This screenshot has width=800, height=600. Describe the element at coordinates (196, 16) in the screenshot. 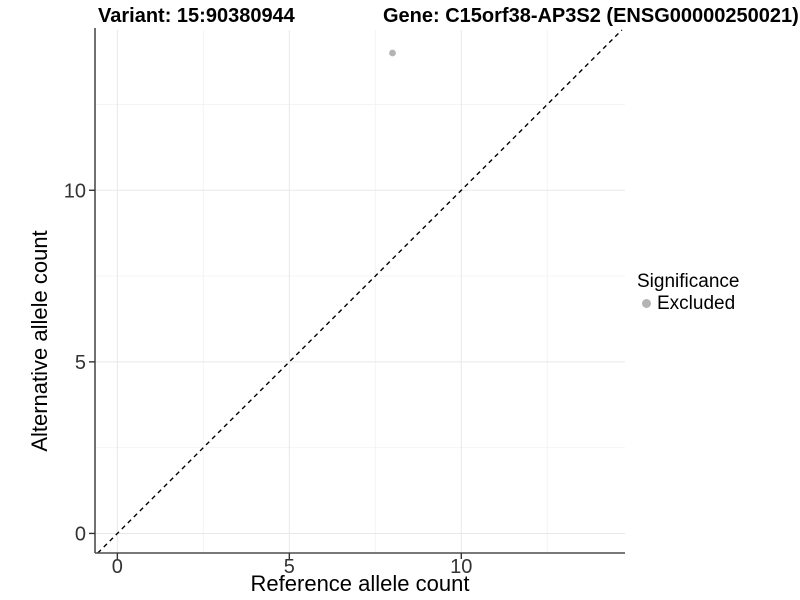

I see `plot-title-variant: Variant: 15:90380944` at that location.